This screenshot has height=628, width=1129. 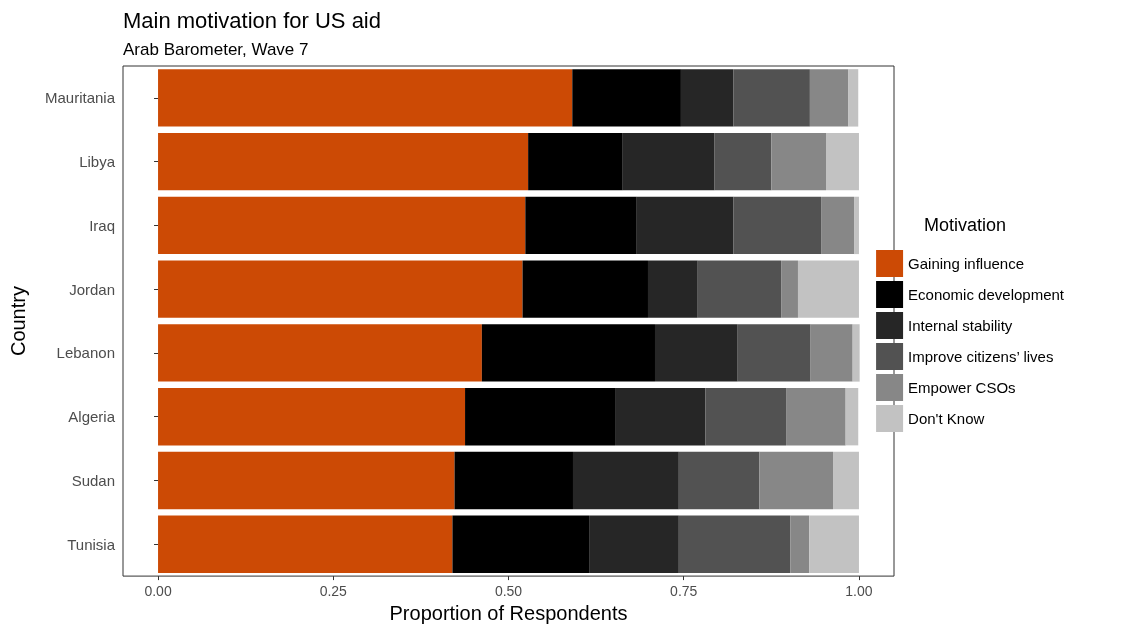 What do you see at coordinates (102, 225) in the screenshot?
I see `y-tick-label: Iraq` at bounding box center [102, 225].